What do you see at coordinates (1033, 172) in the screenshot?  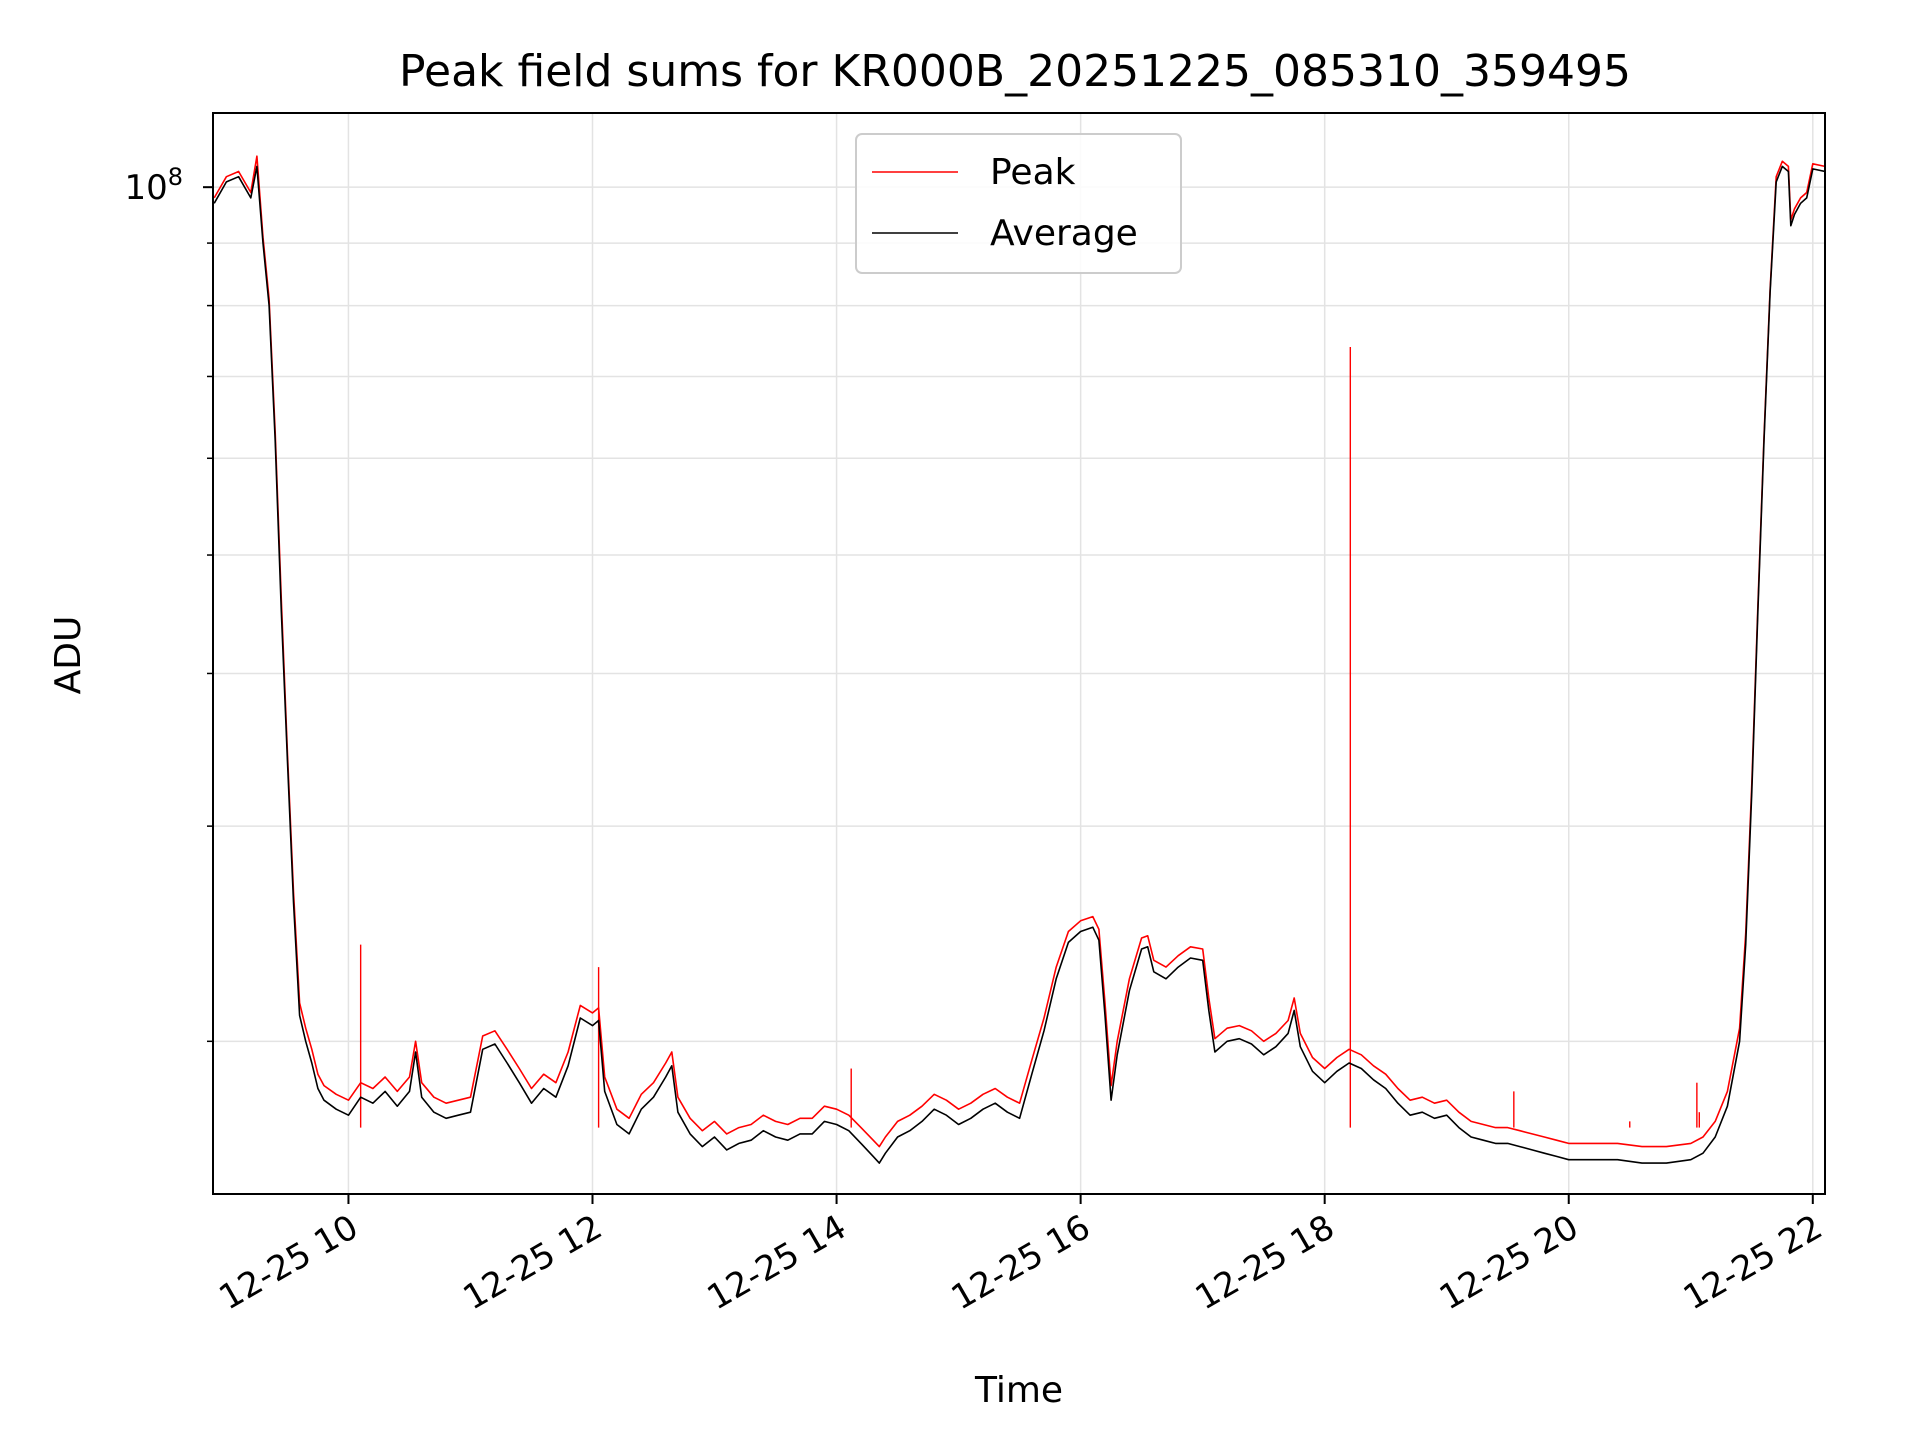 I see `legend-label-peak: Peak` at bounding box center [1033, 172].